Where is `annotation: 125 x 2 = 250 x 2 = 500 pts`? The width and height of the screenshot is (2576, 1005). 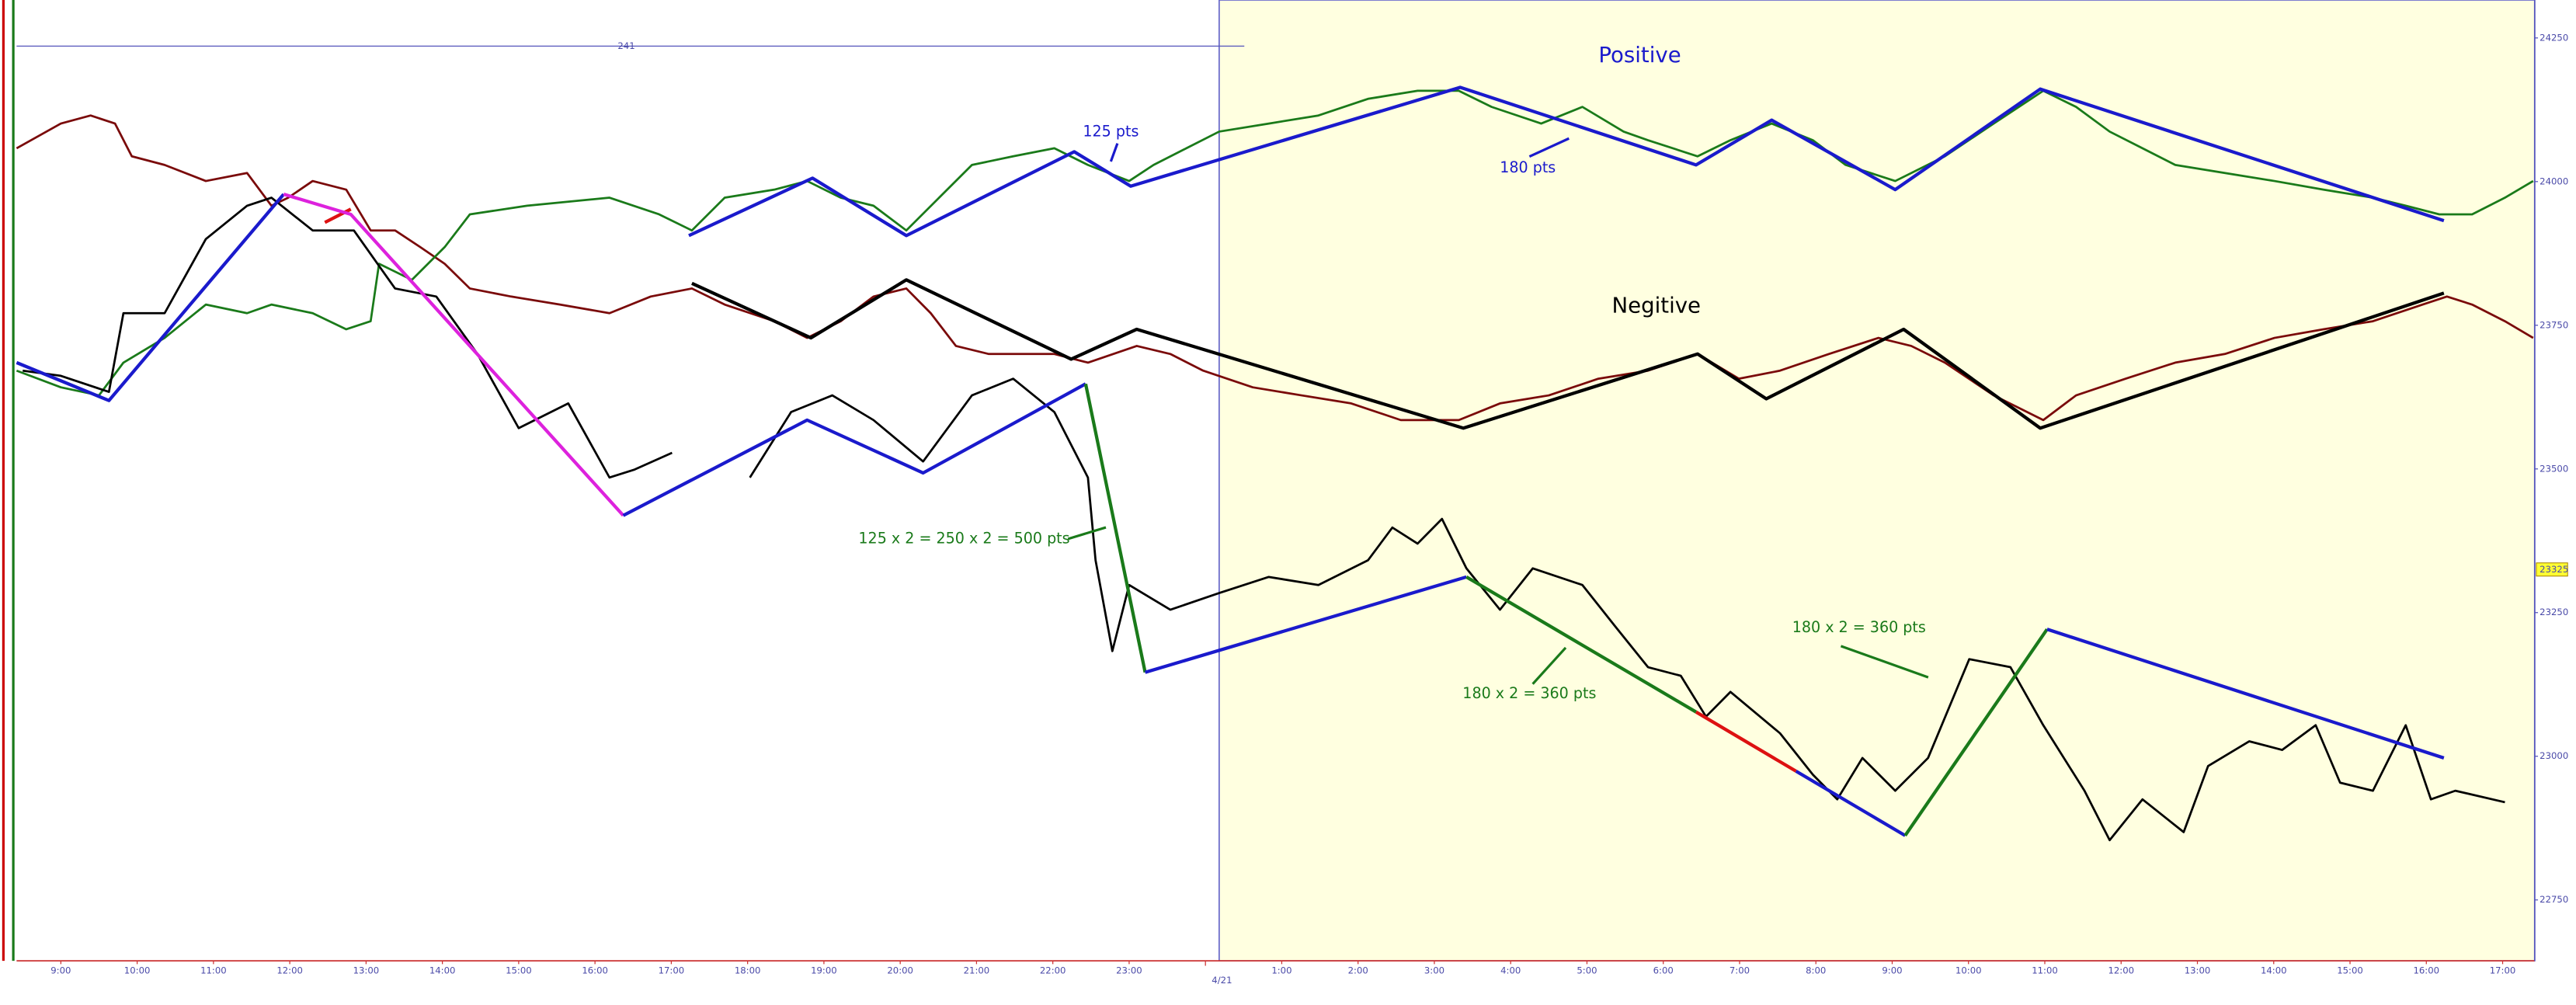 annotation: 125 x 2 = 250 x 2 = 500 pts is located at coordinates (964, 538).